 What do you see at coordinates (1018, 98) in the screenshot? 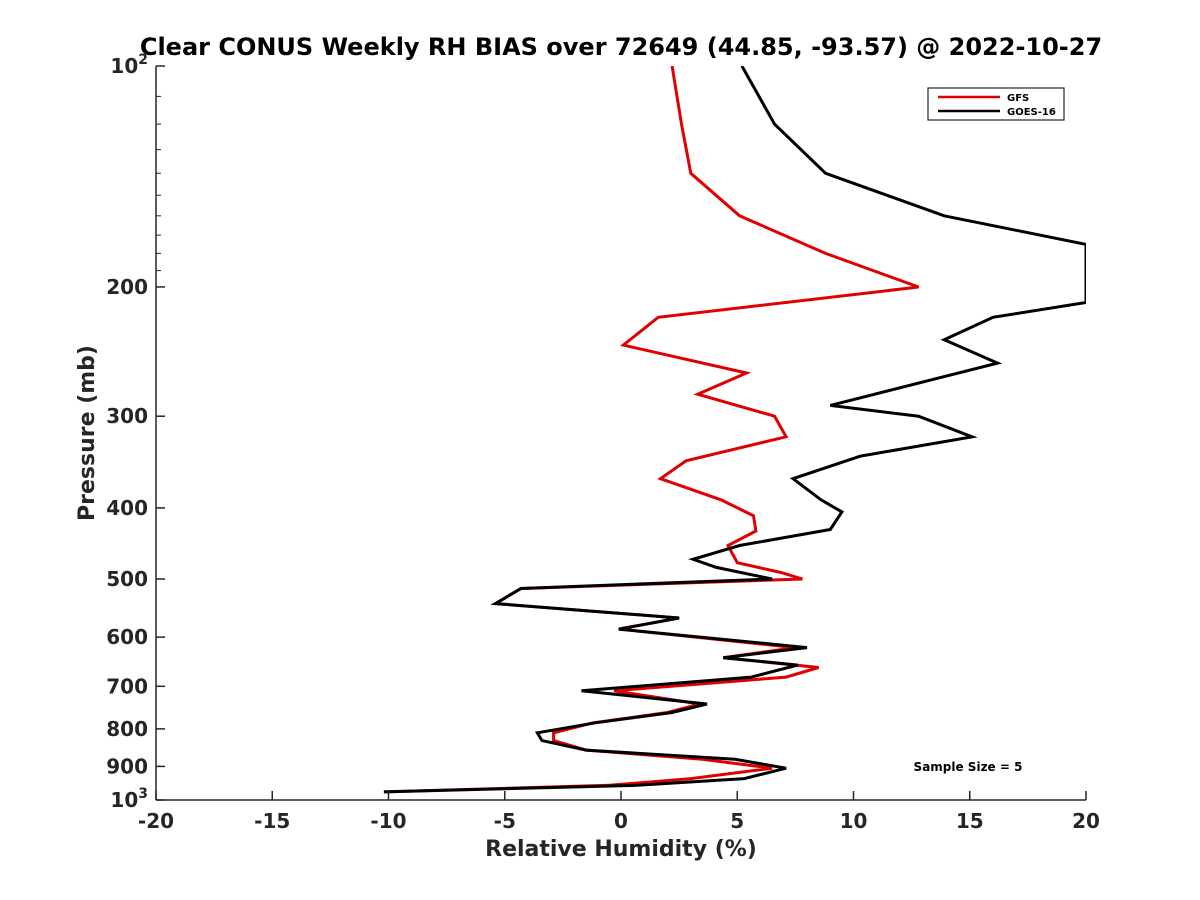
I see `legend-label-gfs: GFS` at bounding box center [1018, 98].